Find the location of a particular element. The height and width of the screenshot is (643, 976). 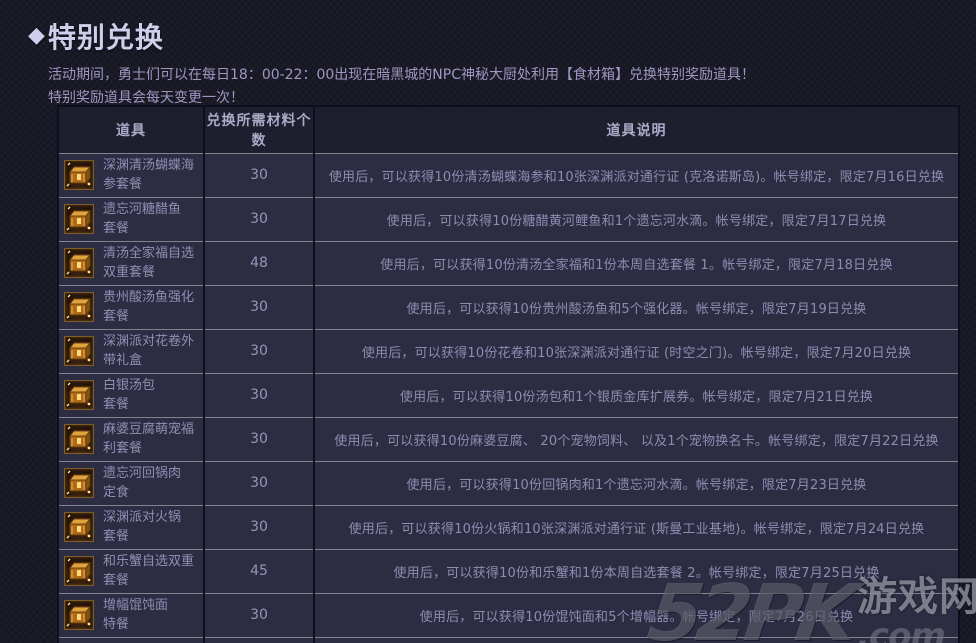

col-header-item: 道具 is located at coordinates (131, 130).